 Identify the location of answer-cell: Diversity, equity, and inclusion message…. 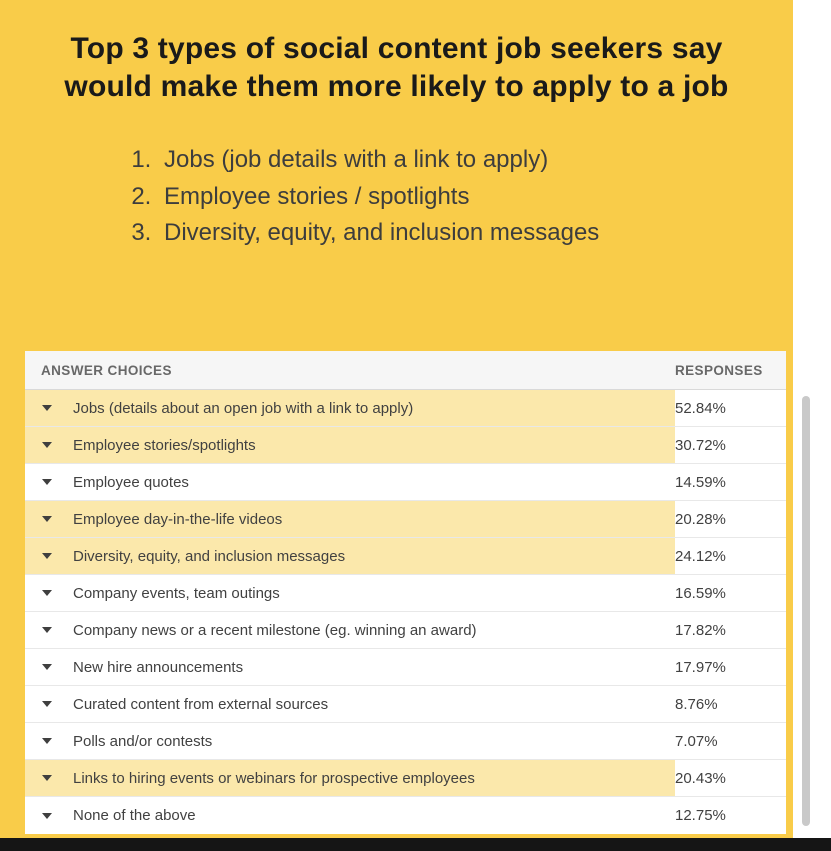
(350, 556).